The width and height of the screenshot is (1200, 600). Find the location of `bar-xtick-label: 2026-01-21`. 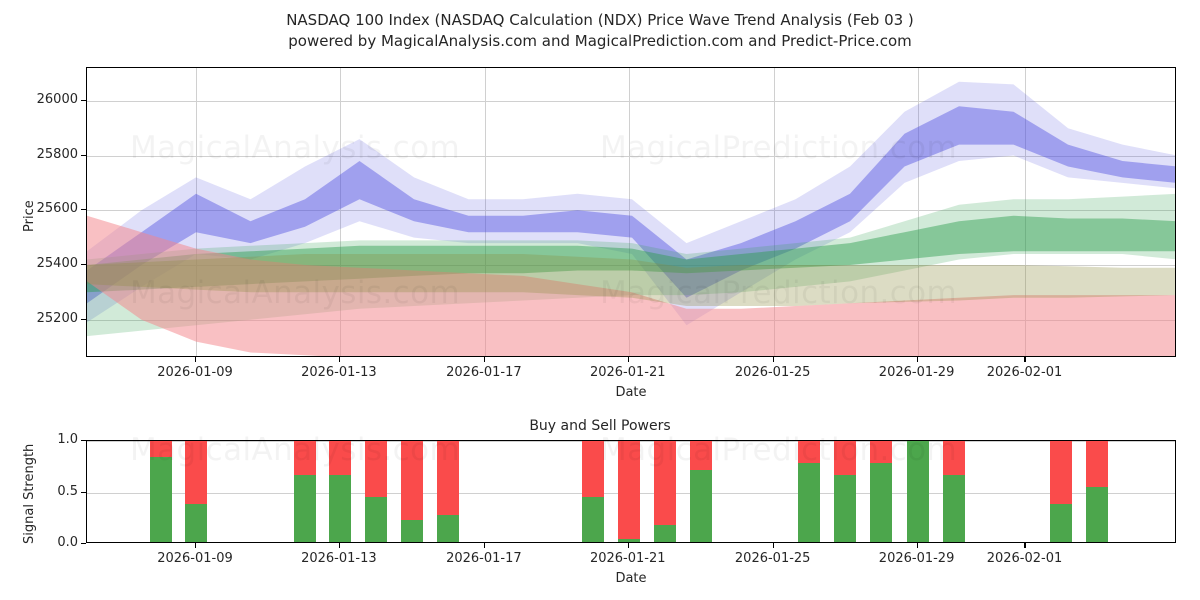

bar-xtick-label: 2026-01-21 is located at coordinates (627, 558).